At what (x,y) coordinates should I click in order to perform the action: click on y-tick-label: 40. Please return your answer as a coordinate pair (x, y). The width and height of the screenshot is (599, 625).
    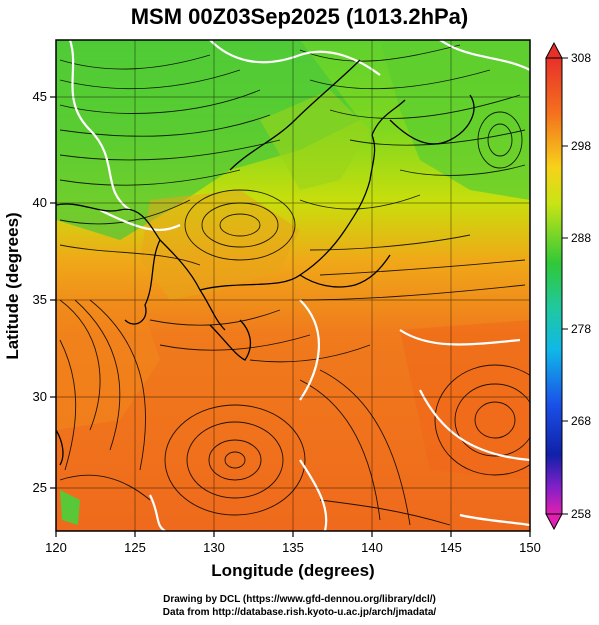
    Looking at the image, I should click on (40, 202).